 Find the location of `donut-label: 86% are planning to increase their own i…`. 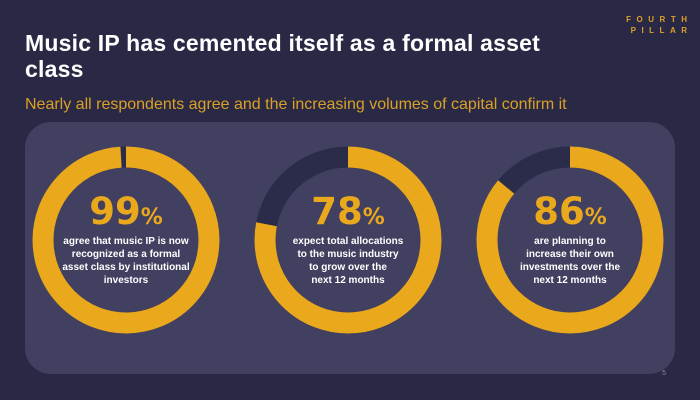

donut-label: 86% are planning to increase their own i… is located at coordinates (570, 240).